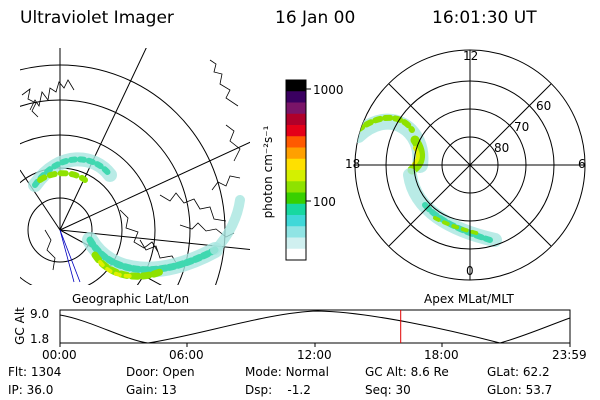 This screenshot has width=600, height=400. I want to click on timeline-ytick-top: 9.0, so click(40, 314).